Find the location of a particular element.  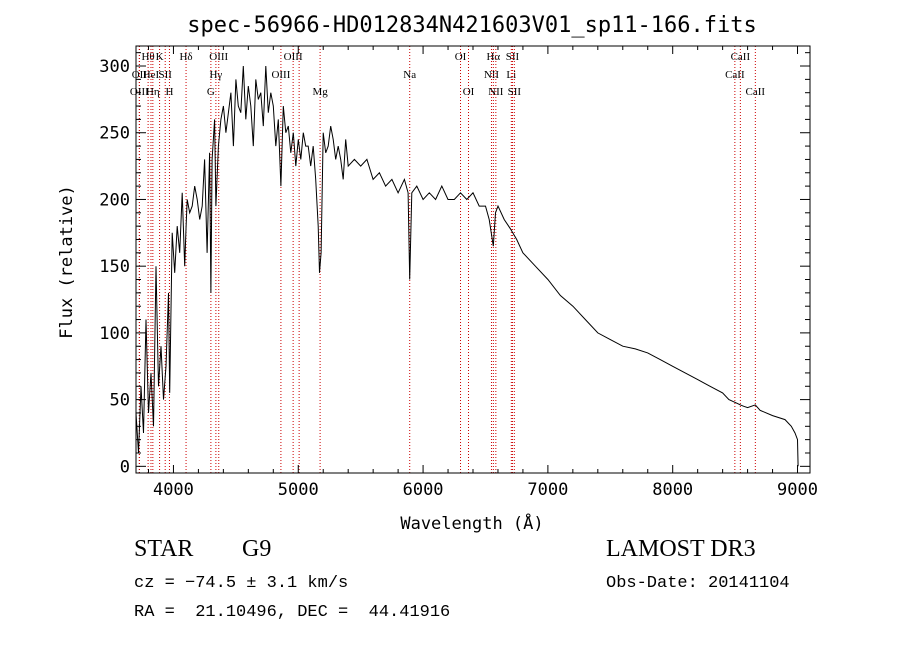

line-marker-label: H is located at coordinates (169, 92).